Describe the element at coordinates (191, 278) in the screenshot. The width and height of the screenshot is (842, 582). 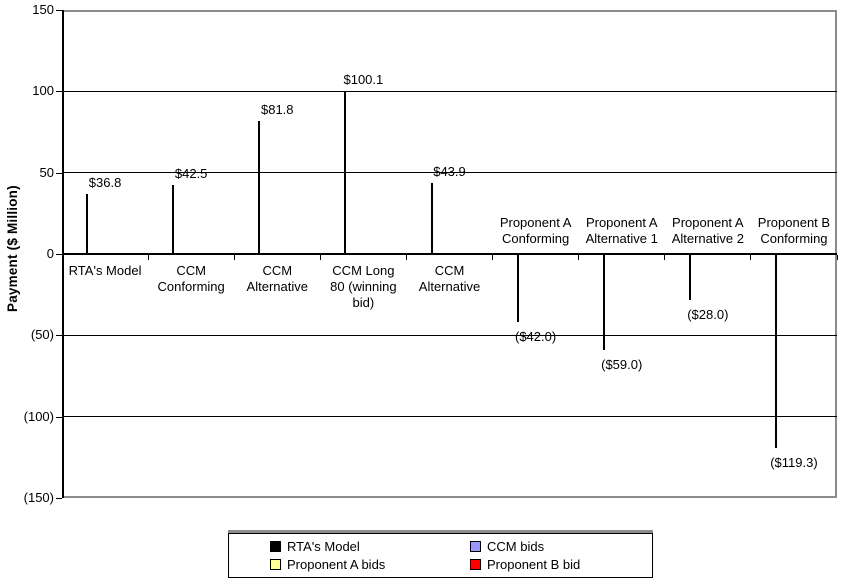
I see `category-label: CCM Conforming` at that location.